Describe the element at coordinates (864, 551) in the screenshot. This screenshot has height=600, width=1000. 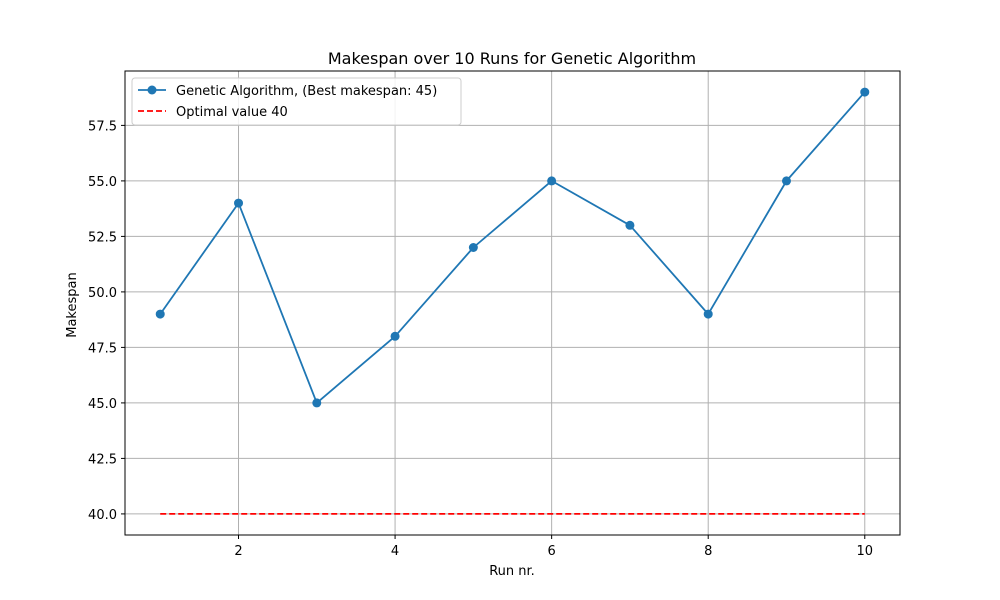
I see `x-tick-label: 10` at that location.